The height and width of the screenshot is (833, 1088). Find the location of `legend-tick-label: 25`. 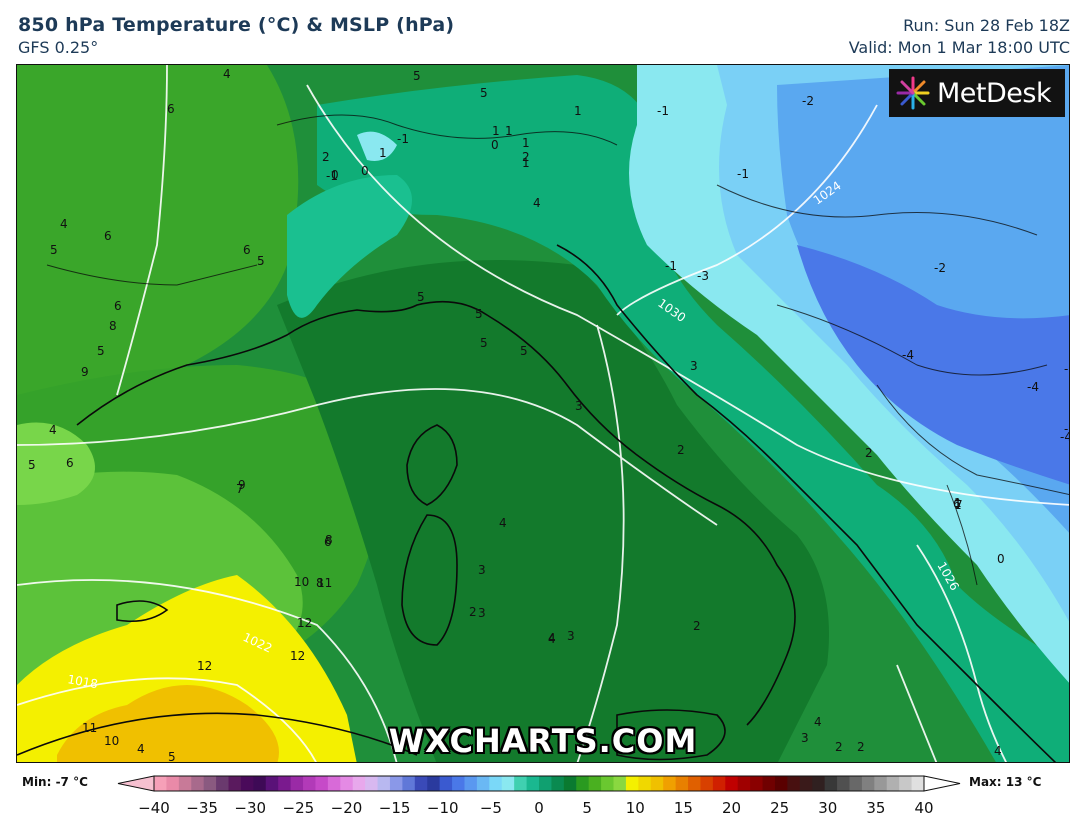

legend-tick-label: 25 is located at coordinates (779, 808).